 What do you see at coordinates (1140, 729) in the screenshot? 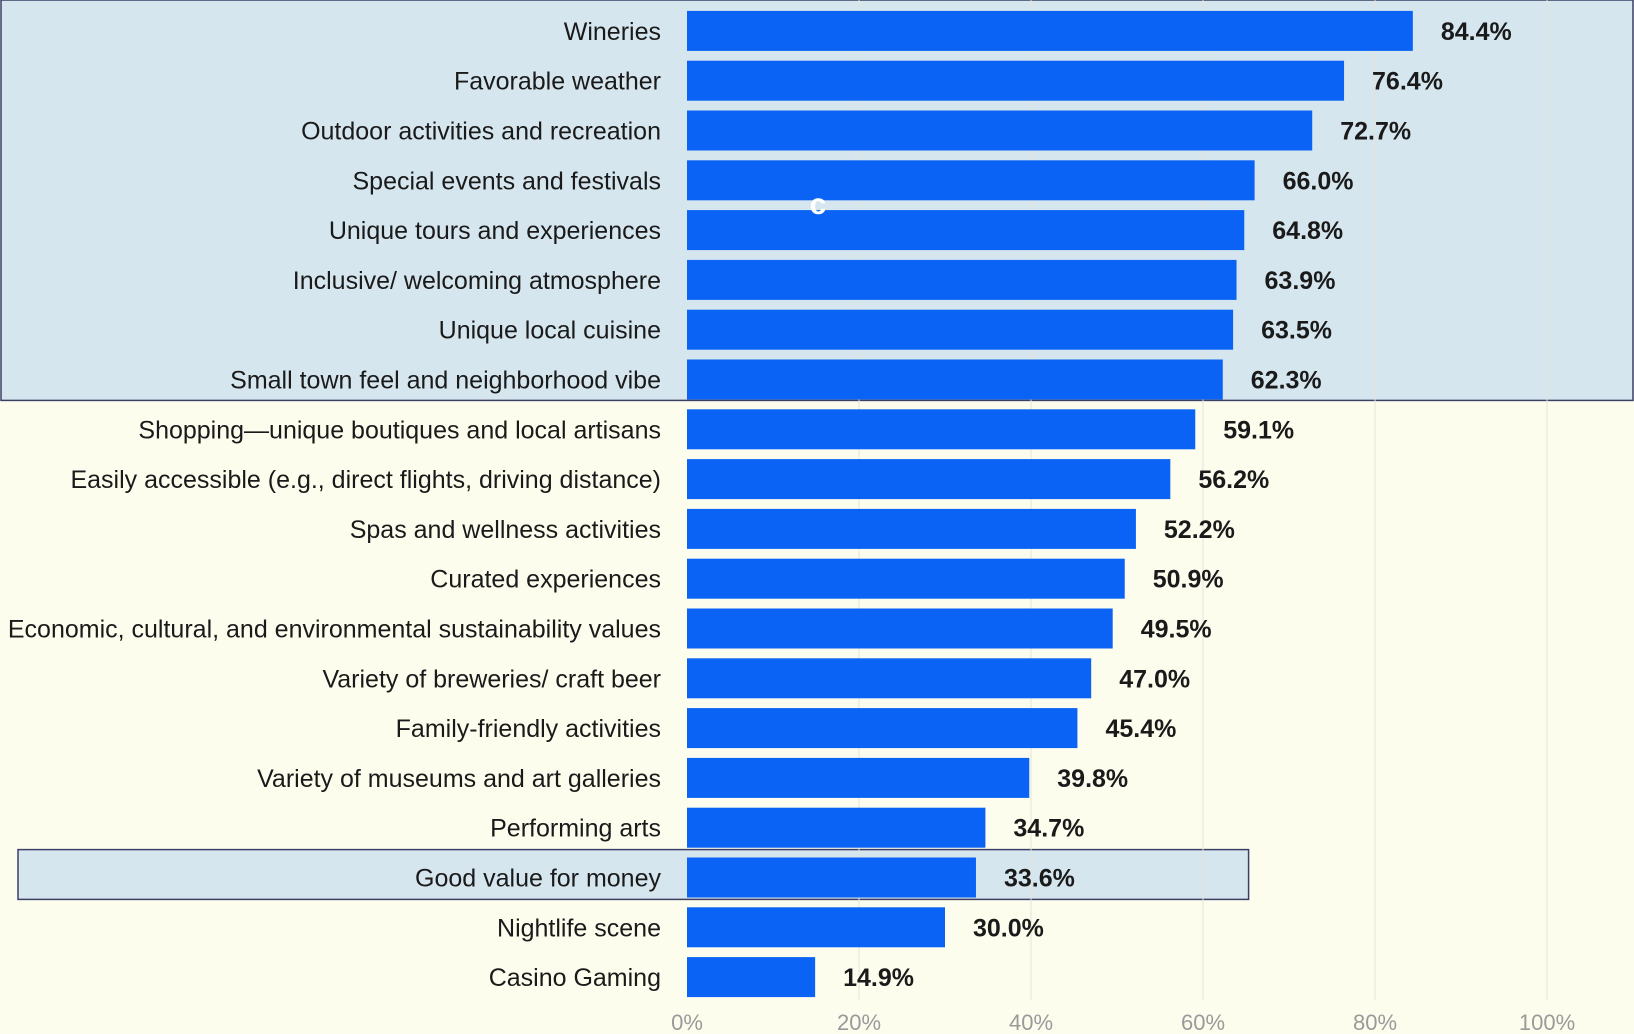
I see `value-label: 45.4%` at bounding box center [1140, 729].